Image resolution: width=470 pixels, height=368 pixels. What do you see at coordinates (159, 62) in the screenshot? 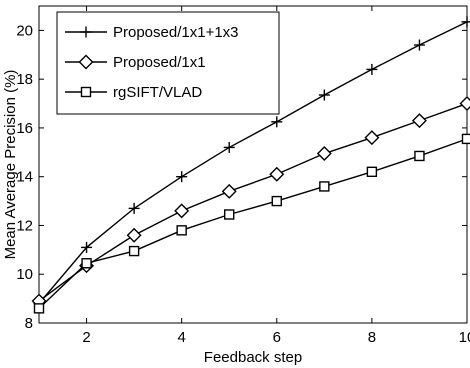
I see `legend-label: Proposed/1x1` at bounding box center [159, 62].